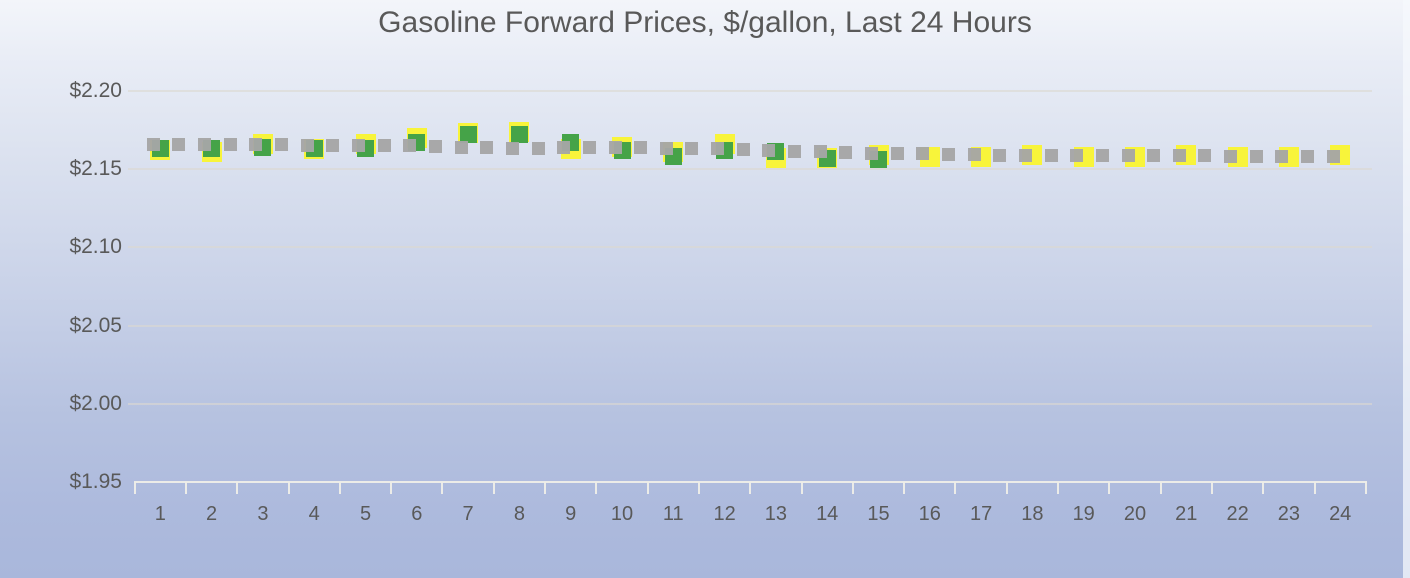 The height and width of the screenshot is (578, 1410). I want to click on y-axis-tick-label: $2.05, so click(95, 325).